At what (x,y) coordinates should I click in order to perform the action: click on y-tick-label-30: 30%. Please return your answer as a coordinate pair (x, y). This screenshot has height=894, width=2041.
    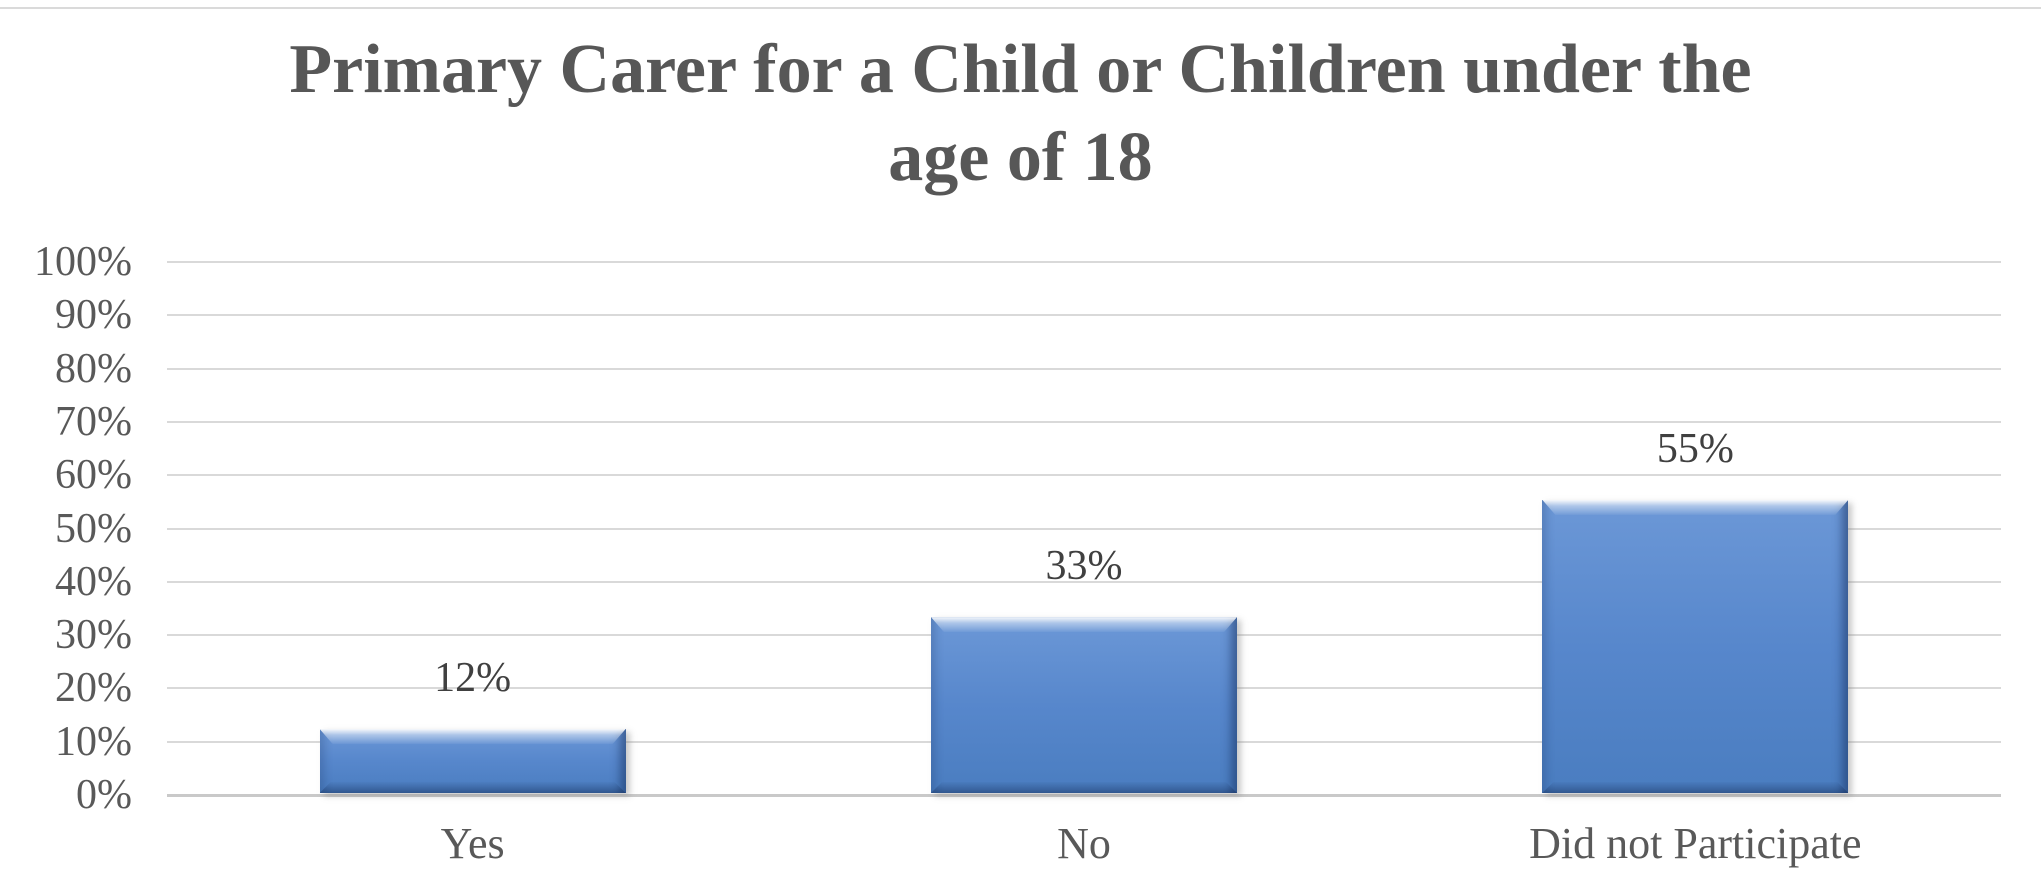
    Looking at the image, I should click on (93, 635).